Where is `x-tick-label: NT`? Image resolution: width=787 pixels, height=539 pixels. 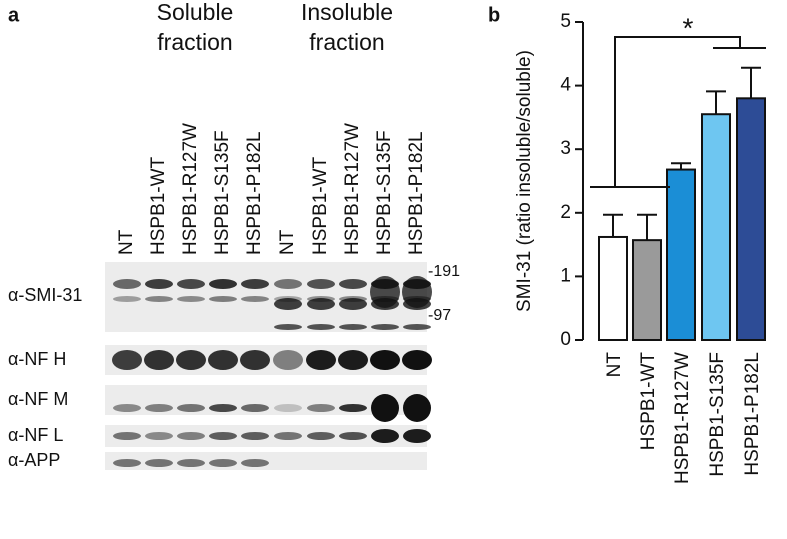 x-tick-label: NT is located at coordinates (614, 365).